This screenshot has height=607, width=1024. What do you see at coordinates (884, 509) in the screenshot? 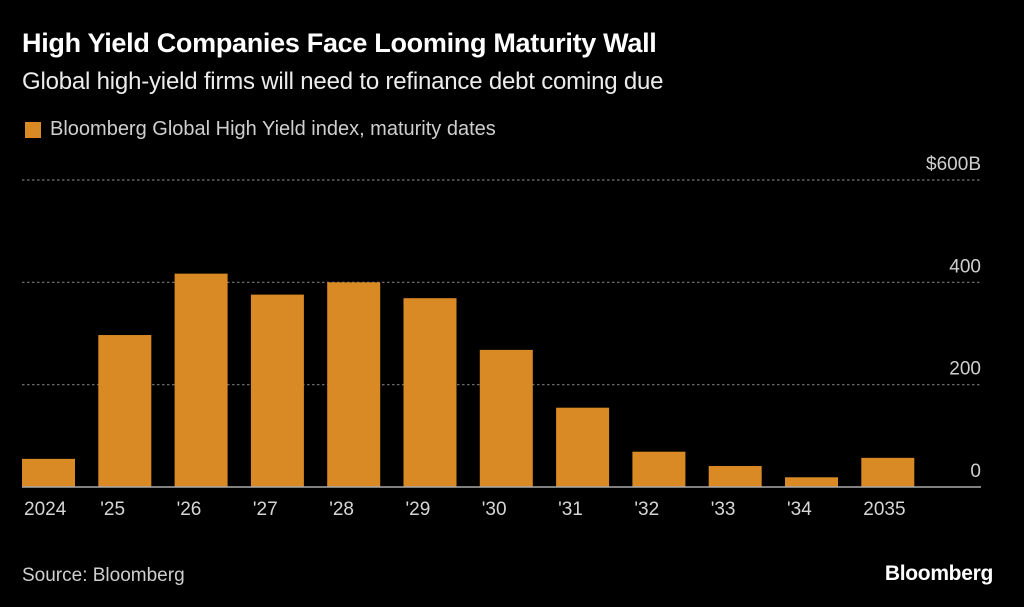
I see `x-tick-label: 2035` at bounding box center [884, 509].